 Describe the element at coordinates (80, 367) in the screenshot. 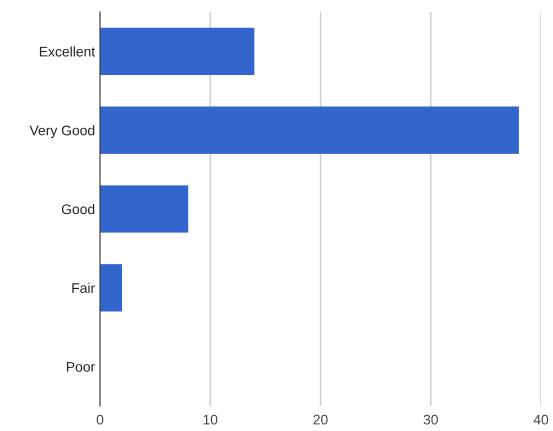

I see `y-tick-label: Poor` at that location.